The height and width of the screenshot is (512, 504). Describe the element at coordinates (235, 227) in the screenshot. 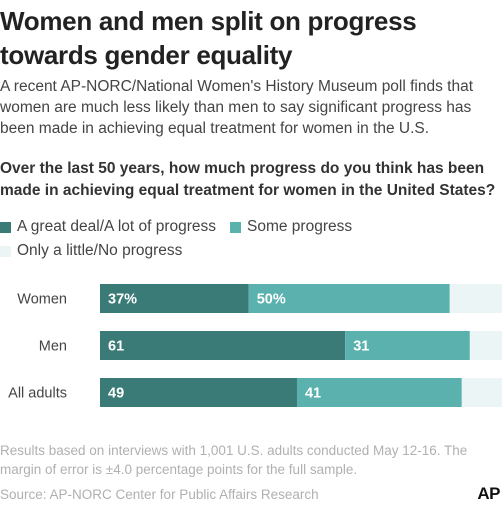

I see `legend-swatch-some` at that location.